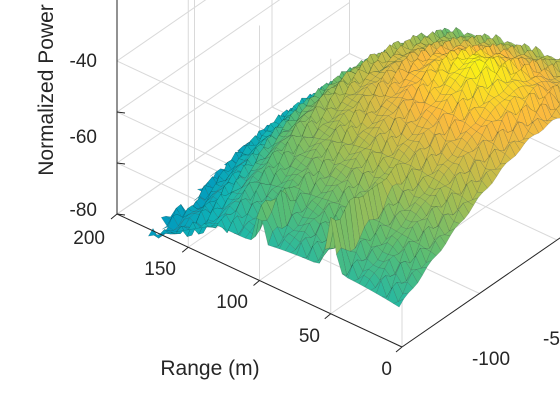 Image resolution: width=560 pixels, height=420 pixels. Describe the element at coordinates (83, 137) in the screenshot. I see `z-tick-label: -60` at that location.